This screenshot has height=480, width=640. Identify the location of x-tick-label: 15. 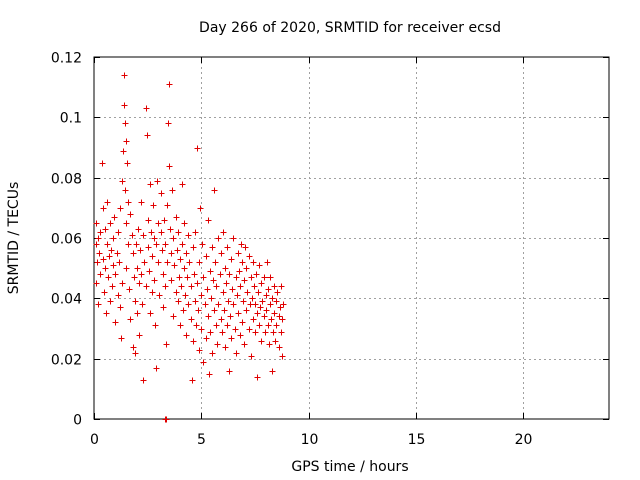
(417, 440).